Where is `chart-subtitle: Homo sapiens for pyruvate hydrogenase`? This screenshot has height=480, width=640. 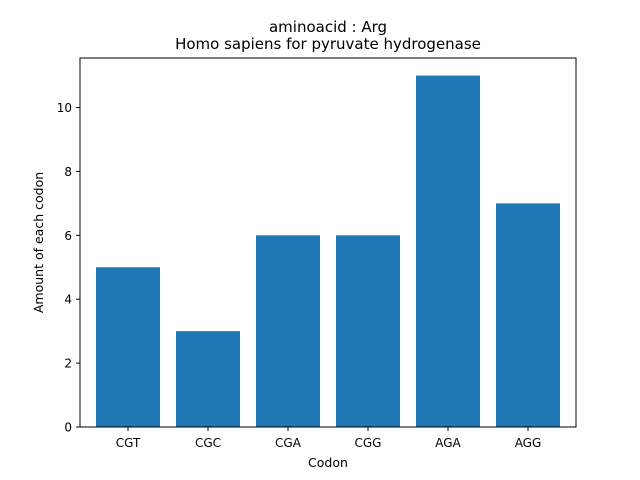 chart-subtitle: Homo sapiens for pyruvate hydrogenase is located at coordinates (328, 44).